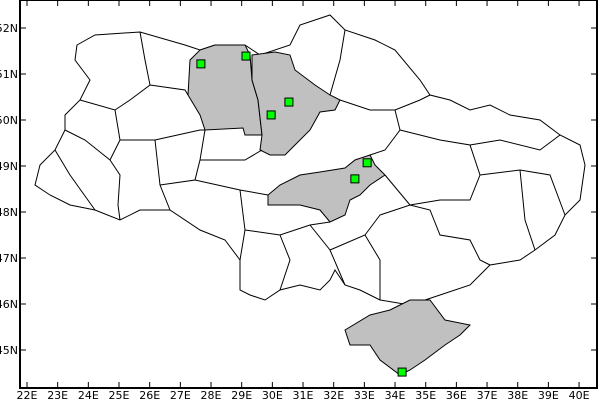 Image resolution: width=600 pixels, height=400 pixels. I want to click on x-tick-label: 27E, so click(180, 394).